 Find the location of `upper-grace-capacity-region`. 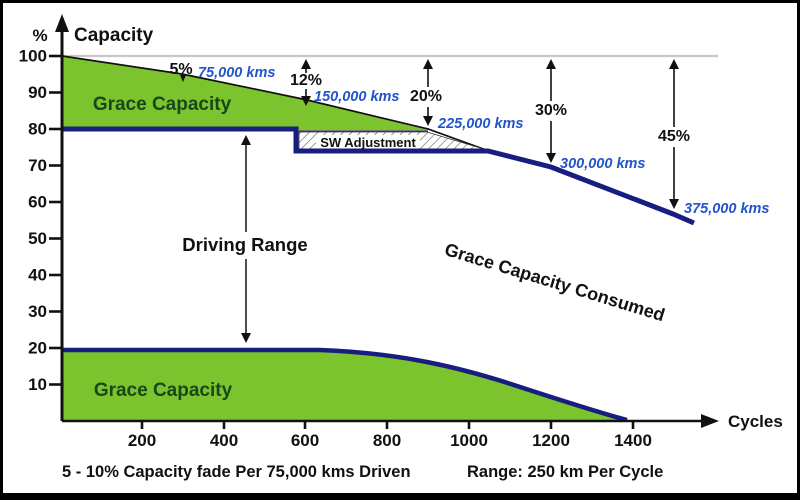

upper-grace-capacity-region is located at coordinates (245, 93).